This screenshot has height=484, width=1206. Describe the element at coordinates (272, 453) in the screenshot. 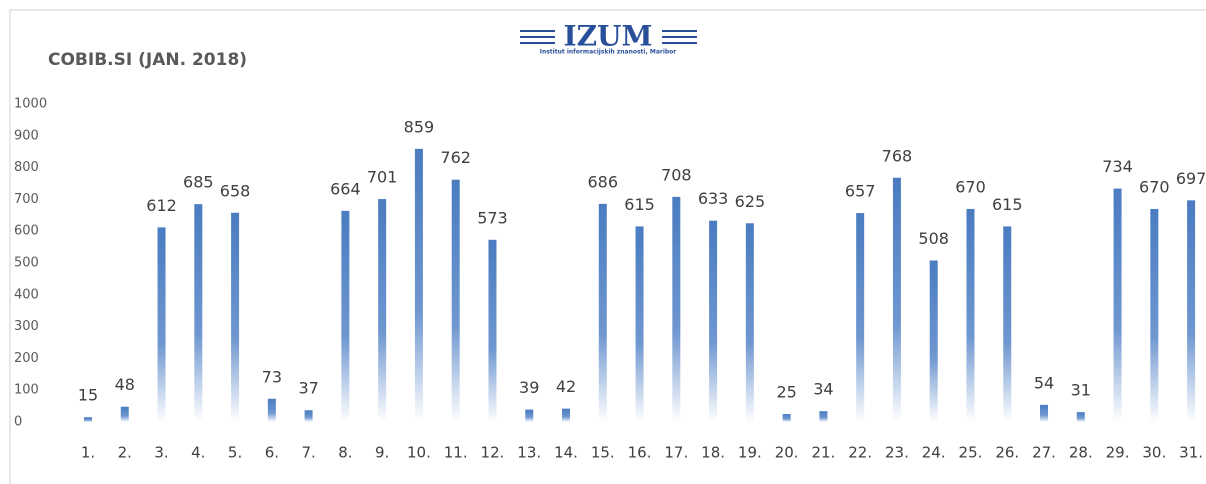

I see `x-tick-label: 6.` at that location.